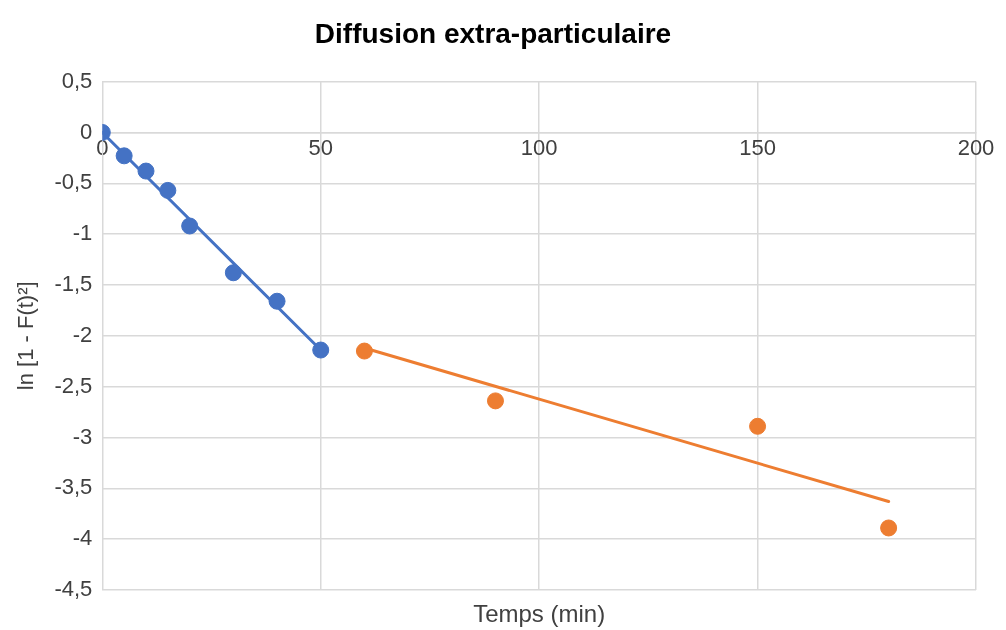 The width and height of the screenshot is (1006, 630). What do you see at coordinates (73, 589) in the screenshot?
I see `y-tick-label: -4,5` at bounding box center [73, 589].